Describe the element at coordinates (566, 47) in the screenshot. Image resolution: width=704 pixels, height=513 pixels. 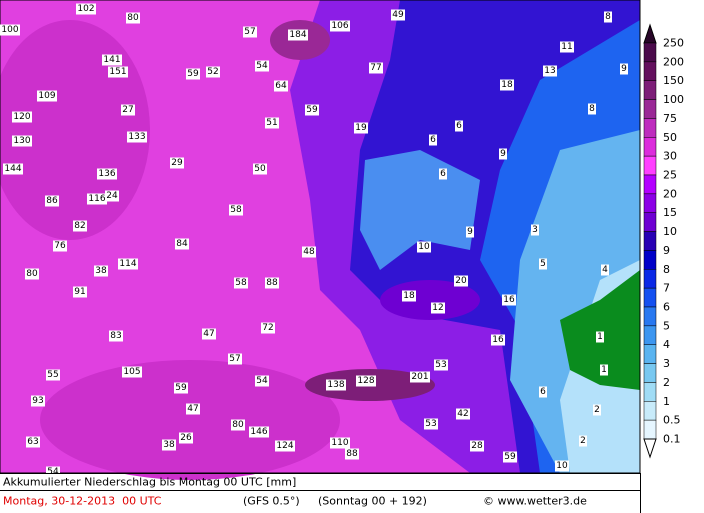
I see `value-label: 11` at that location.